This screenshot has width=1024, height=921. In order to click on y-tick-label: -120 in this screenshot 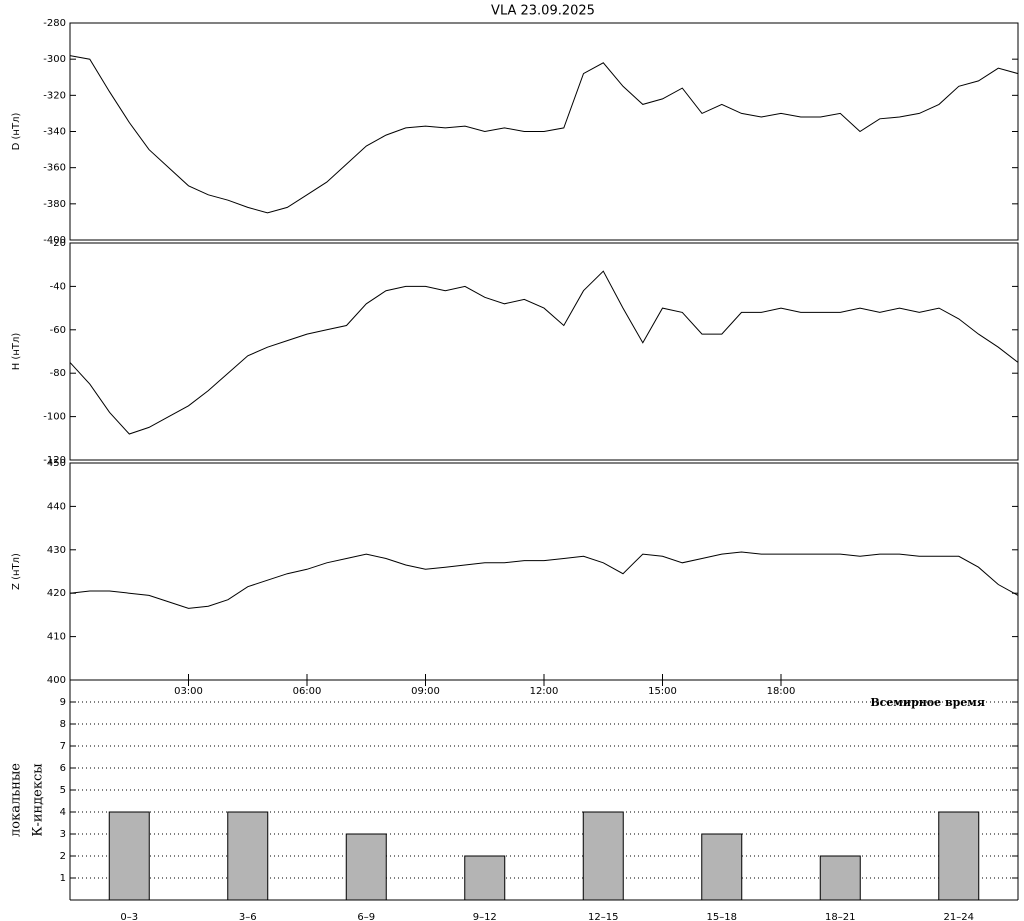, I will do `click(54, 460)`.